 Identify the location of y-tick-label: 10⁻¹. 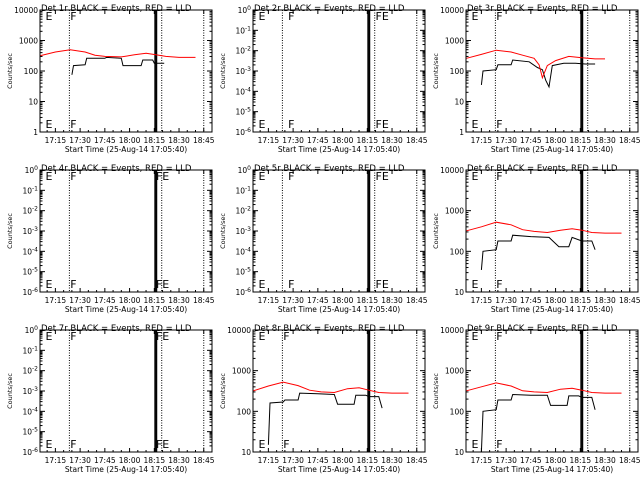
(30, 350).